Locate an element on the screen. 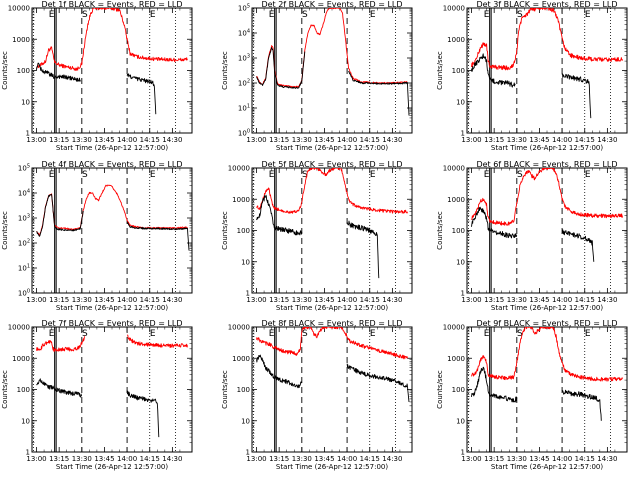  panel-title: Det 4f BLACK = Events, RED = LLD is located at coordinates (111, 164).